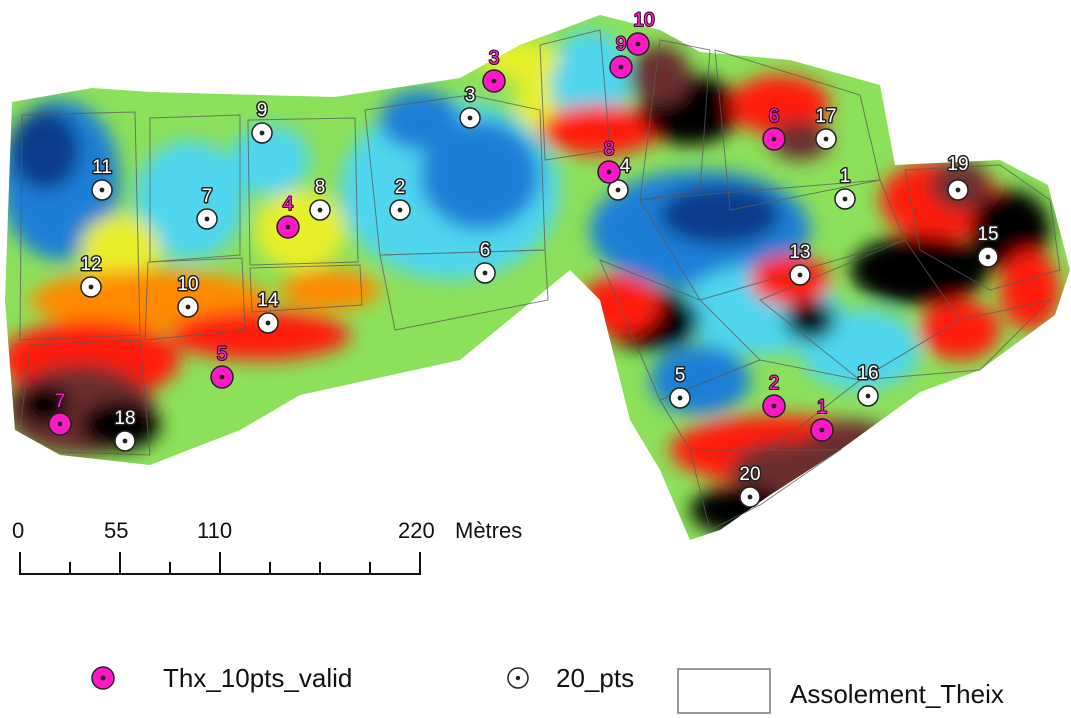 Image resolution: width=1071 pixels, height=718 pixels. What do you see at coordinates (609, 149) in the screenshot?
I see `valid-point-label: 8` at bounding box center [609, 149].